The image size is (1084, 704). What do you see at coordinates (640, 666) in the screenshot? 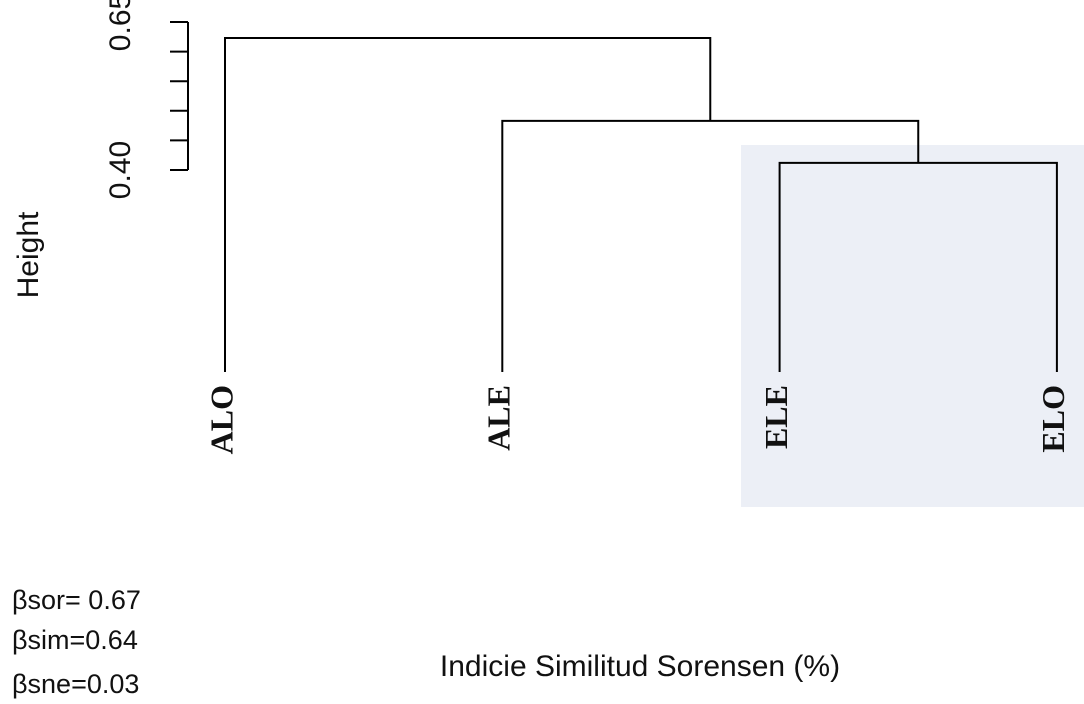
I see `x-axis-label: Indicie Similitud Sorensen (%)` at bounding box center [640, 666].